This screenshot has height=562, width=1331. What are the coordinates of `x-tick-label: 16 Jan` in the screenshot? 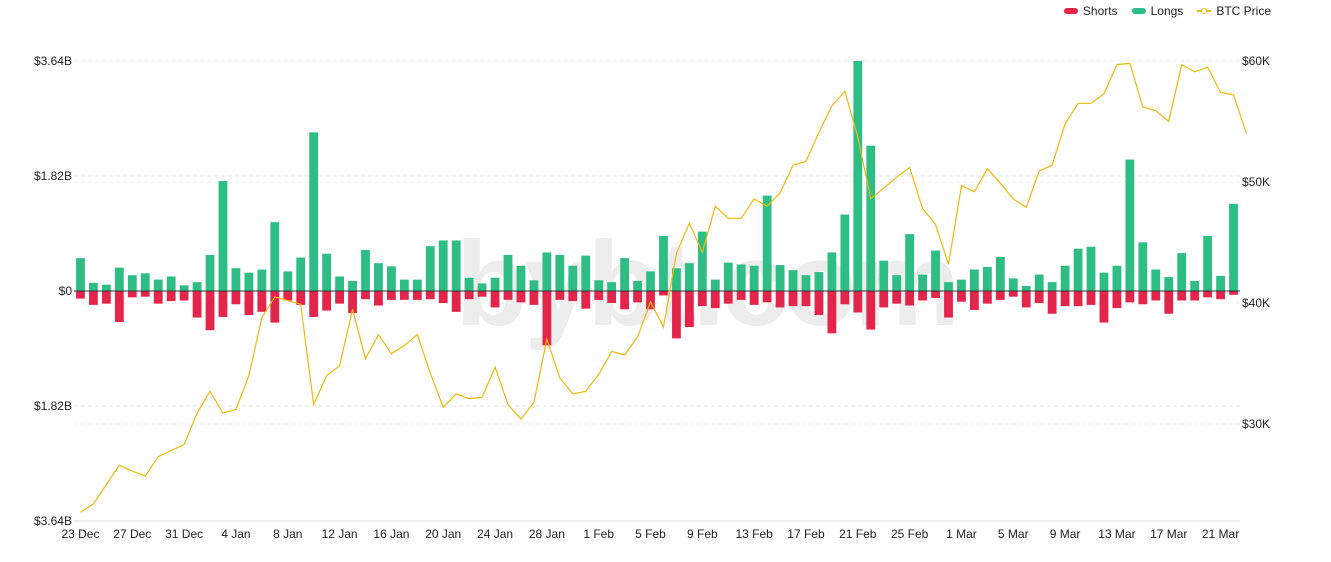 It's located at (391, 534).